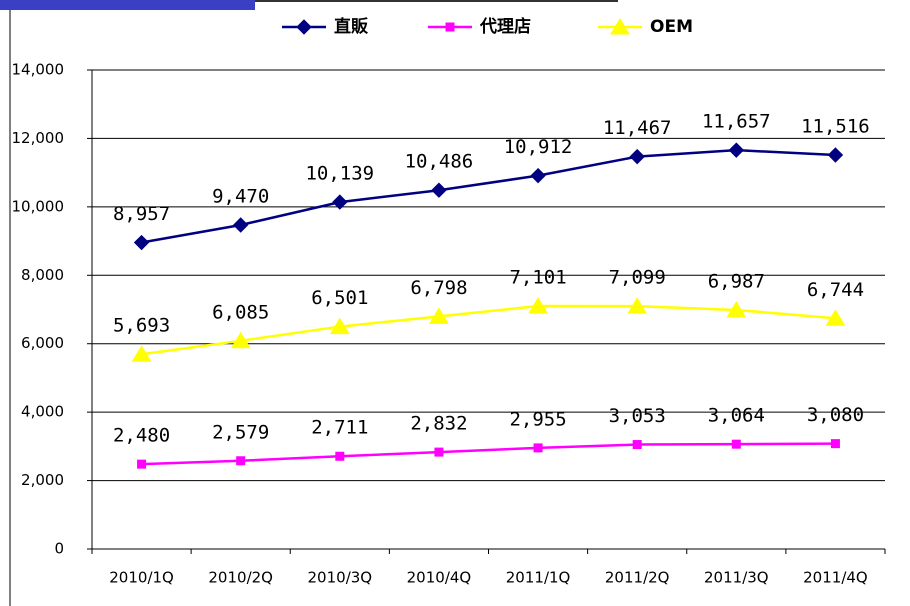 The image size is (910, 606). I want to click on value-label: 6,744, so click(835, 290).